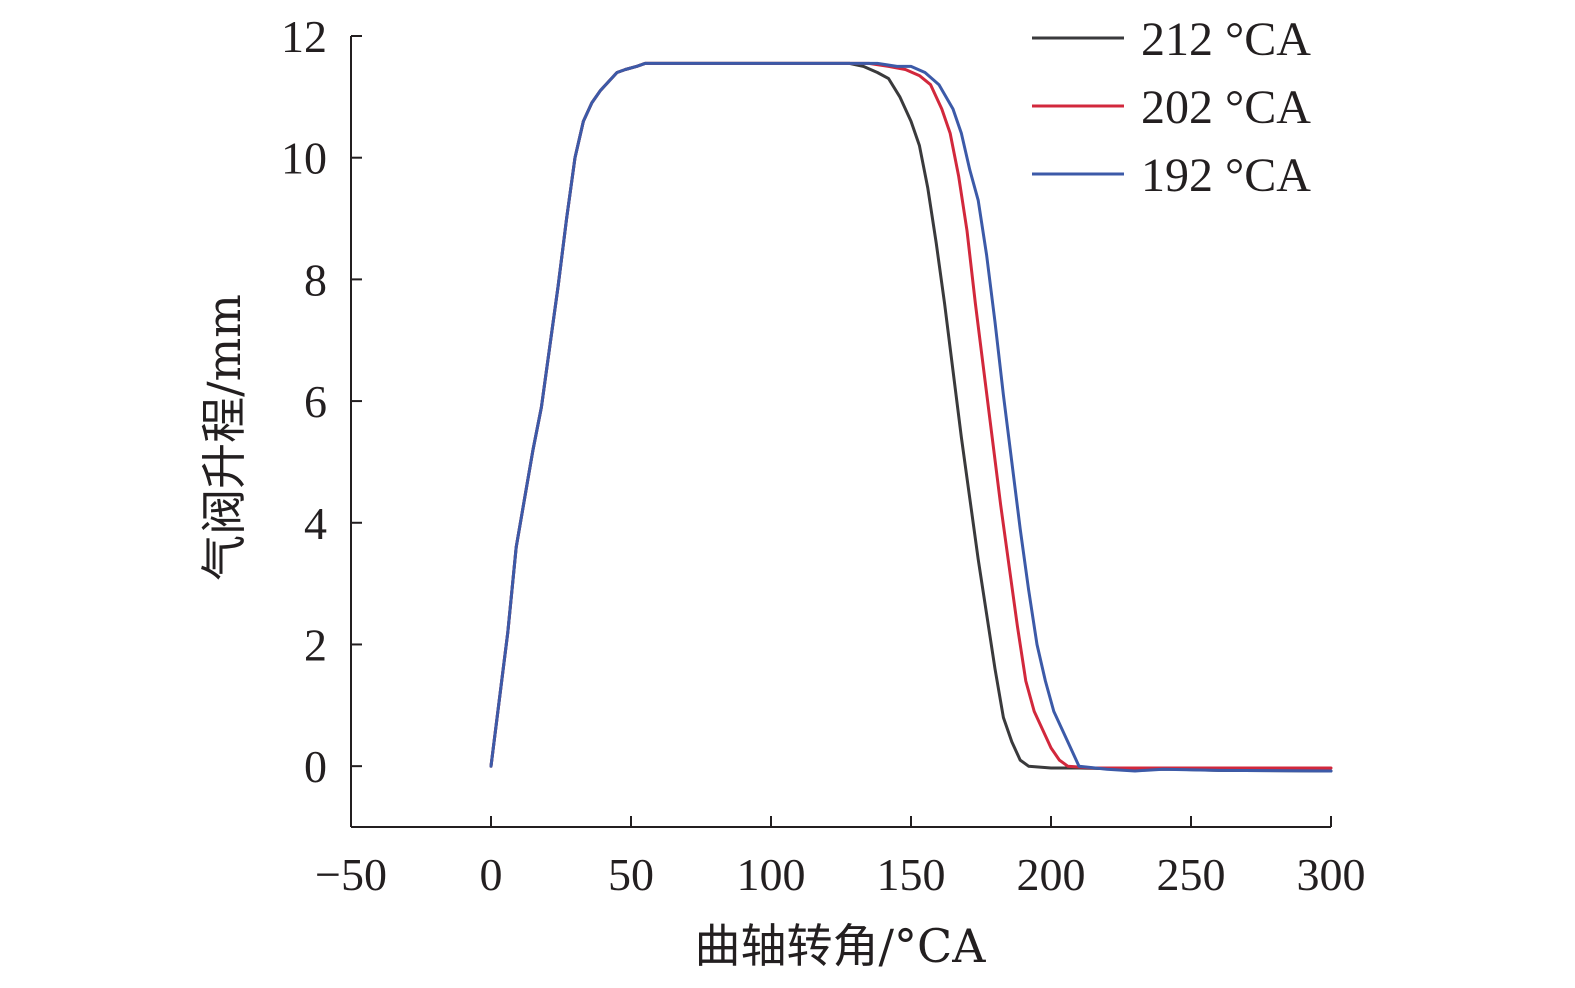 This screenshot has width=1575, height=988. Describe the element at coordinates (1226, 175) in the screenshot. I see `legend-label-3: 192 °CA` at that location.